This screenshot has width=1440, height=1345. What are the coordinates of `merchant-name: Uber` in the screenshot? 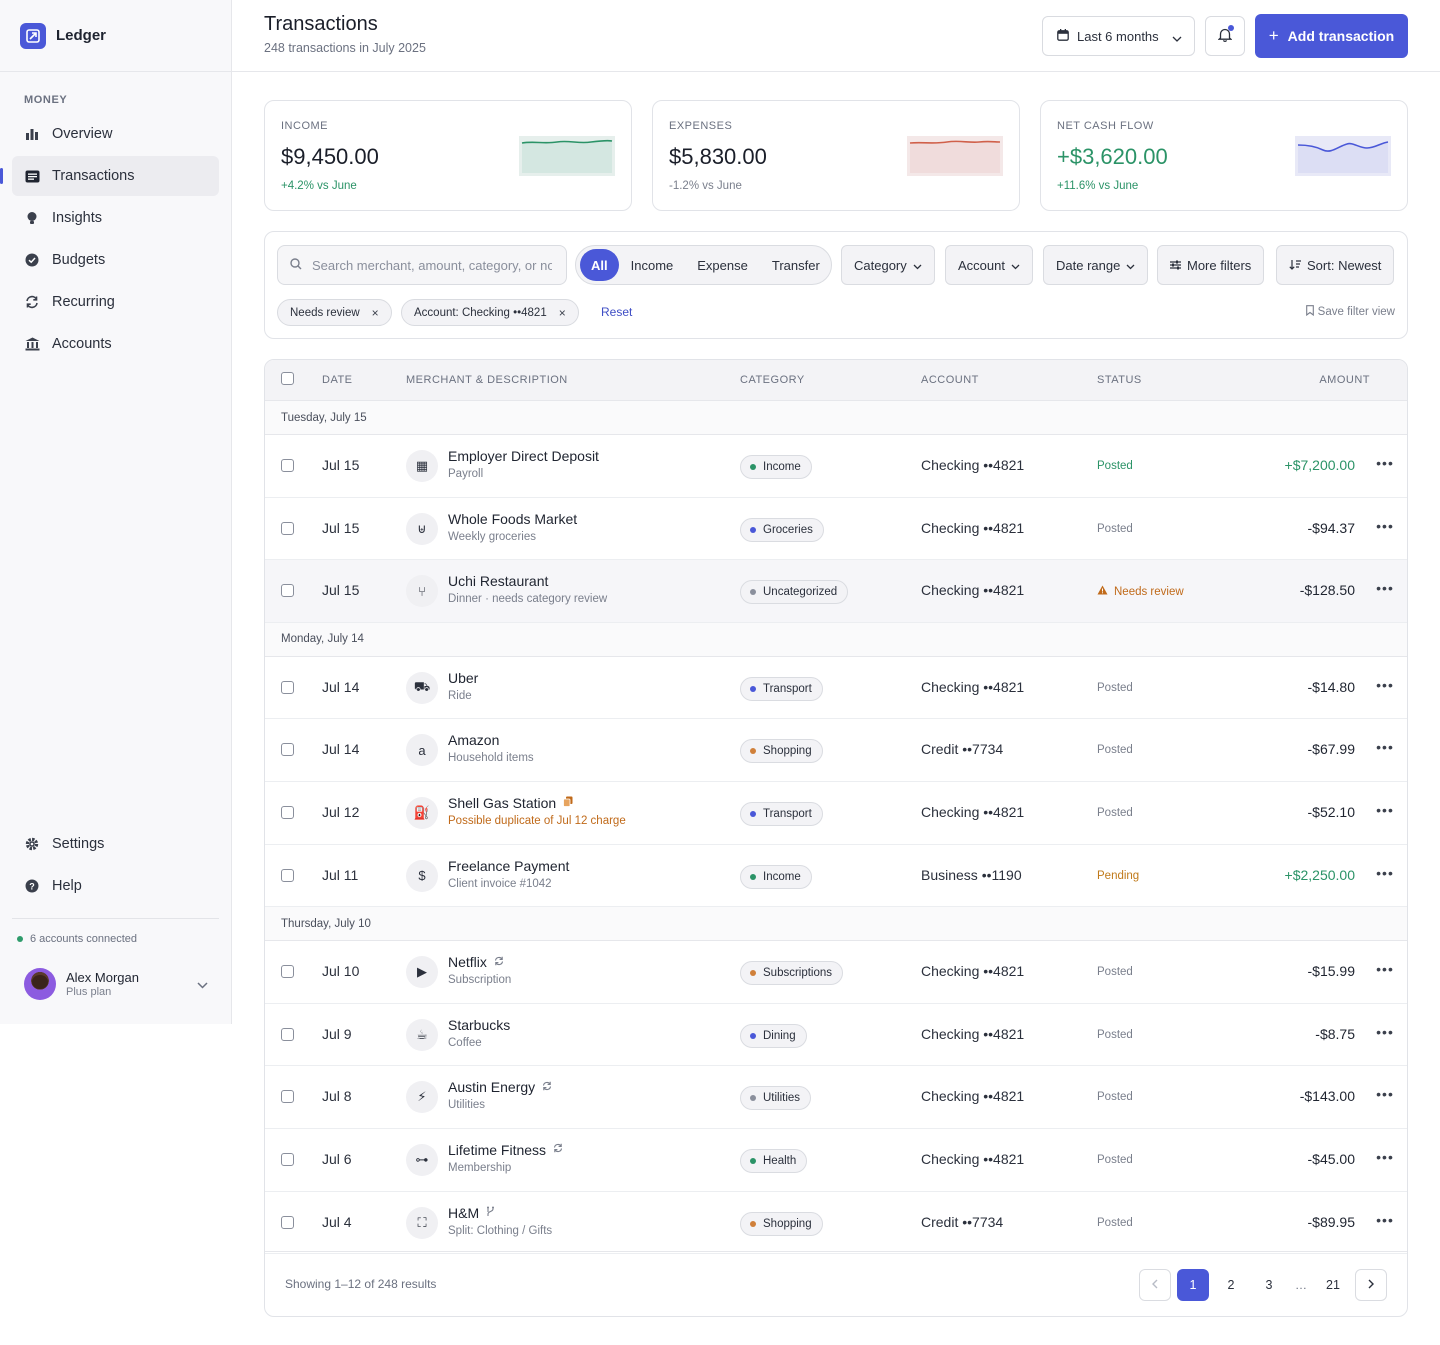 It's located at (463, 678).